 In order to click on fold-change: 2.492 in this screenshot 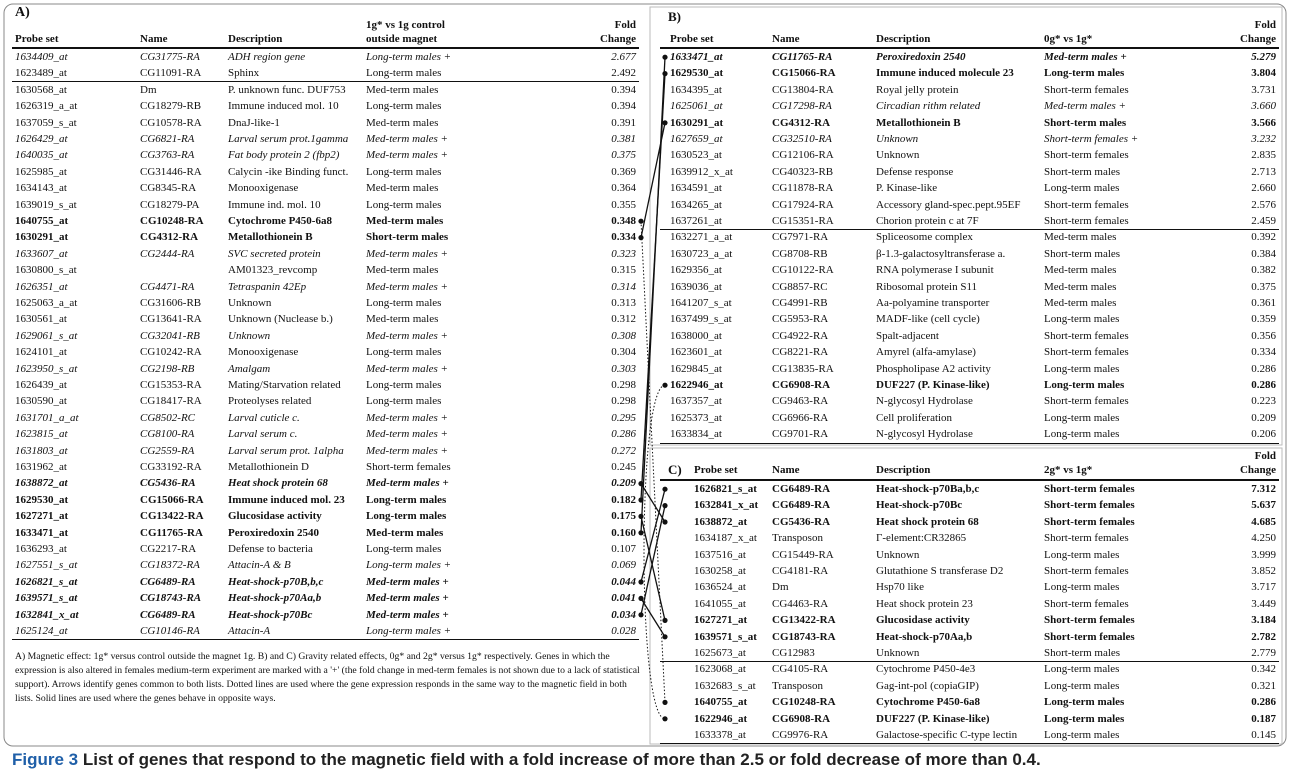, I will do `click(623, 73)`.